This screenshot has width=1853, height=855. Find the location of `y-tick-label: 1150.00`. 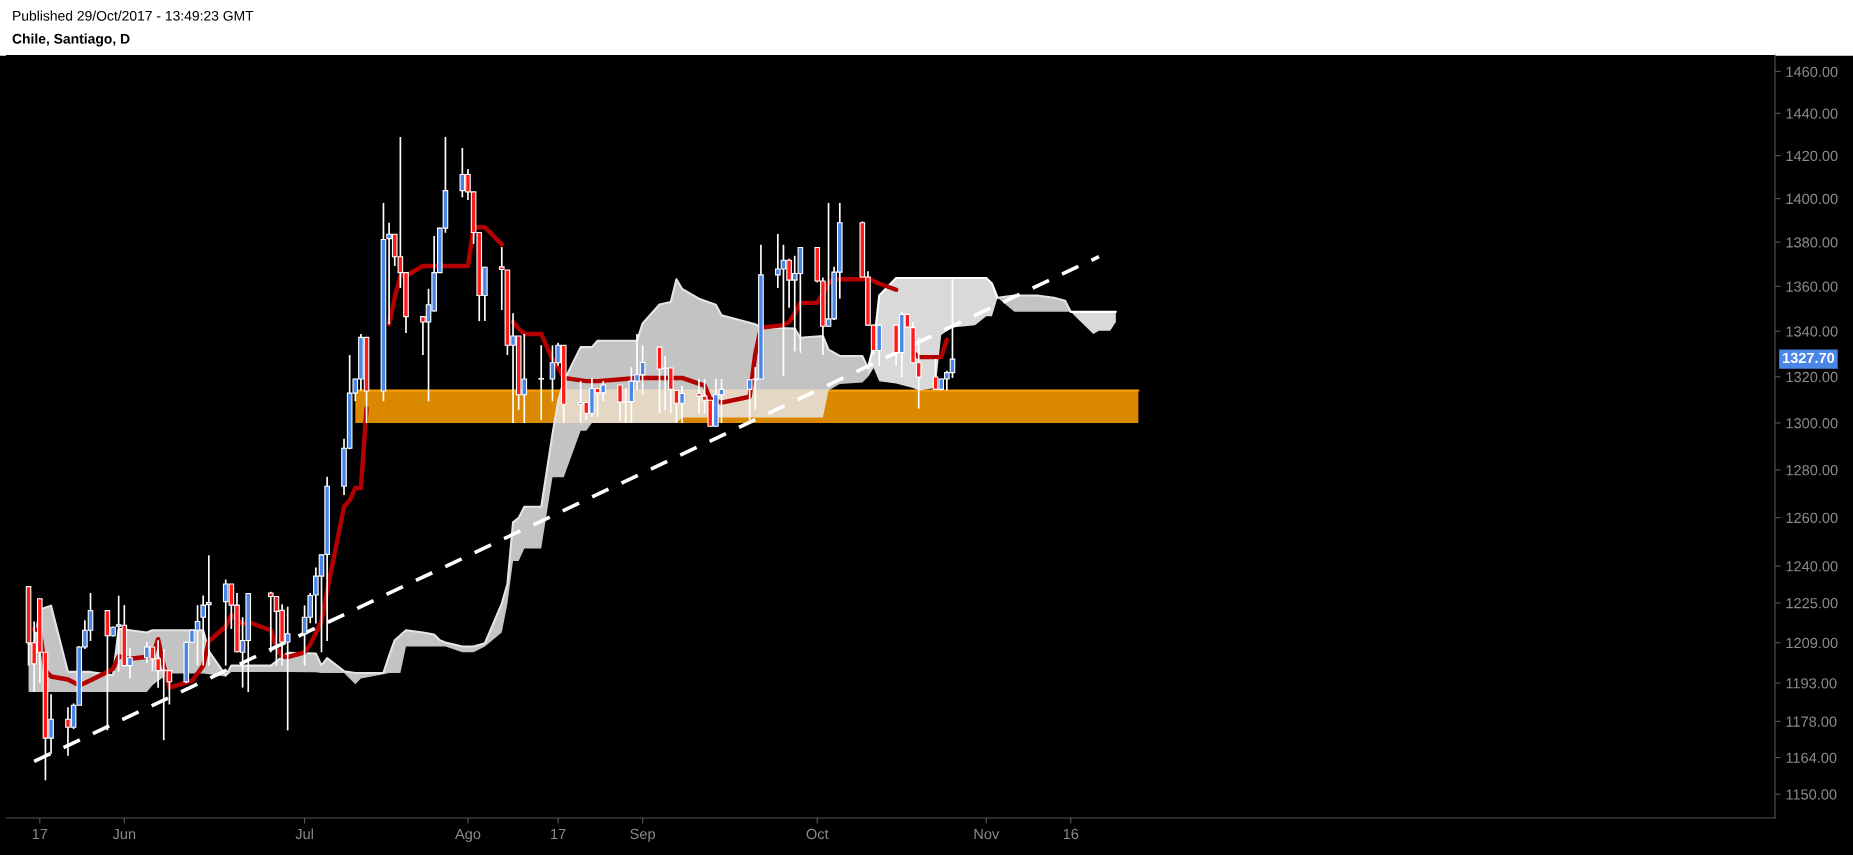

y-tick-label: 1150.00 is located at coordinates (1811, 794).